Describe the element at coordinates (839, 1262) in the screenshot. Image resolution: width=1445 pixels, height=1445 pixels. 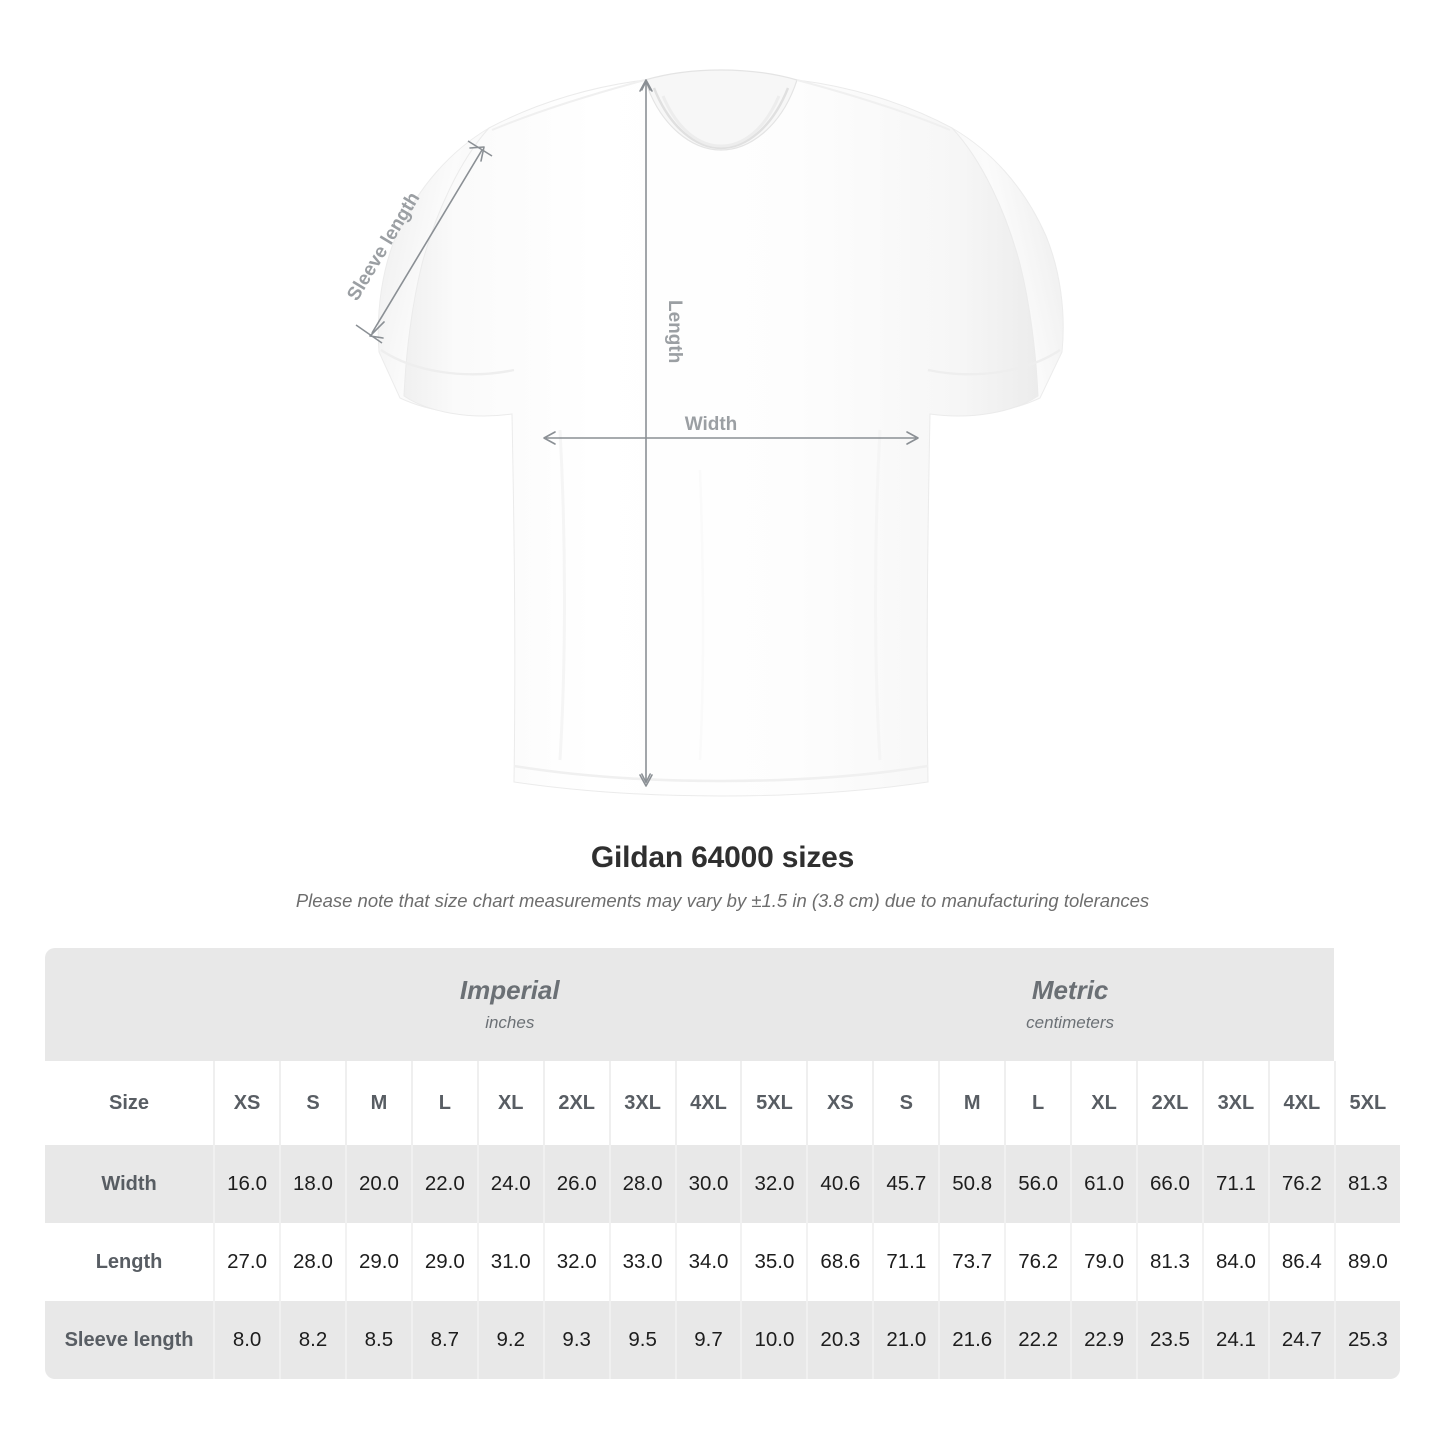
I see `cell-length-metric-xs: 68.6` at that location.